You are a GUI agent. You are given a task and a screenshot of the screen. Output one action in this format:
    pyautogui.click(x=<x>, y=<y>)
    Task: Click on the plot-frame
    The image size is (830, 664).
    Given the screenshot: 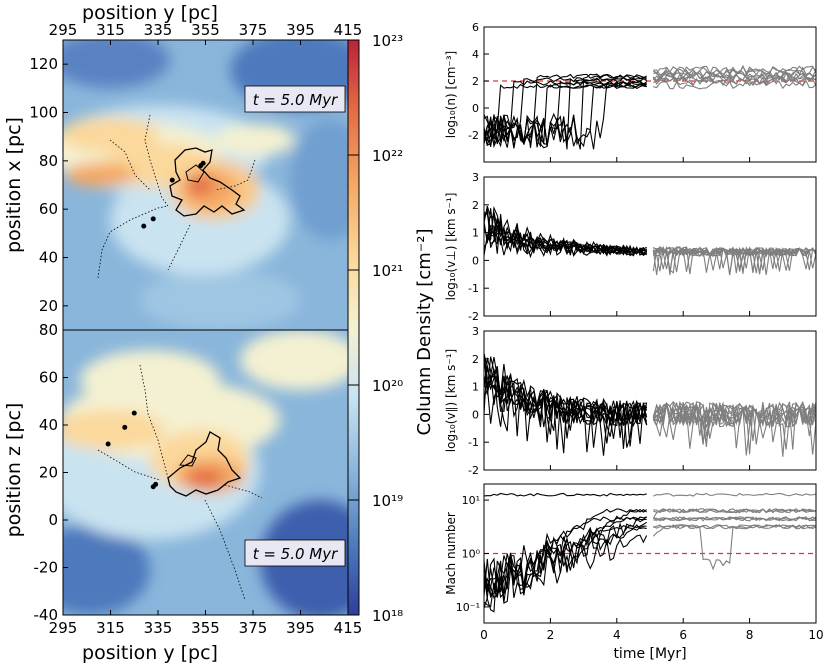 What is the action you would take?
    pyautogui.click(x=650, y=246)
    